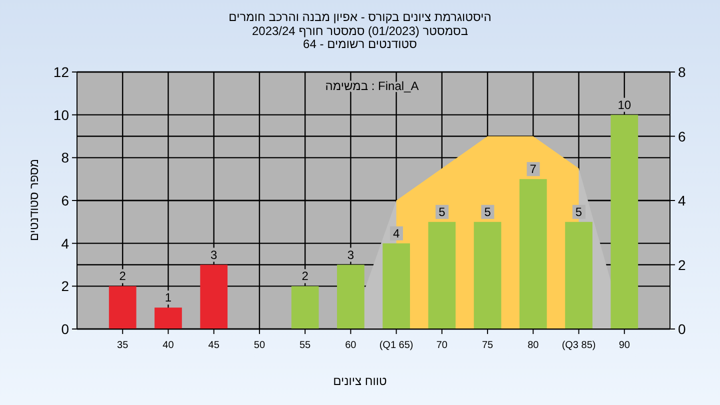  I want to click on y-axis-title: מספר סטודנטים, so click(34, 200).